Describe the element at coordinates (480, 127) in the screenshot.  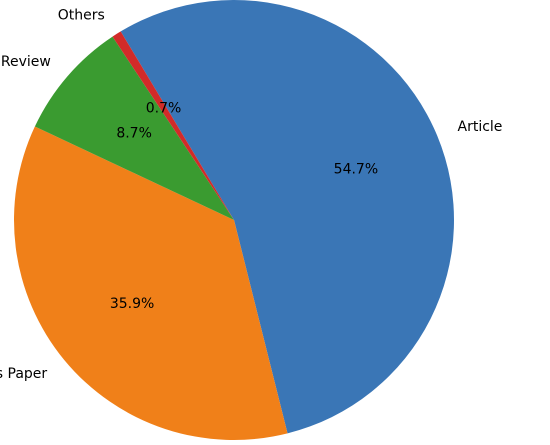
I see `pie-category-label-article: Article` at that location.